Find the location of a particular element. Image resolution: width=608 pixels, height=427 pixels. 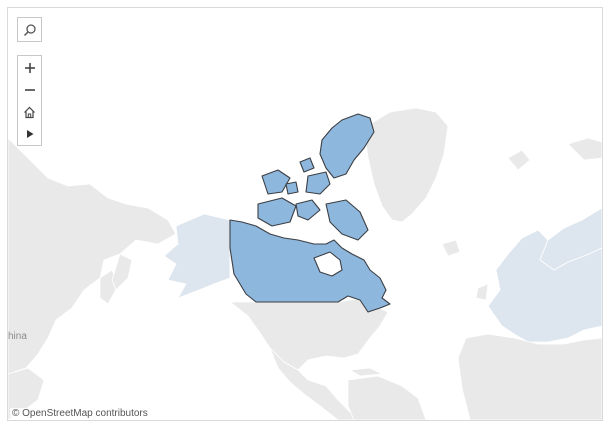

search-toolbar is located at coordinates (29, 29).